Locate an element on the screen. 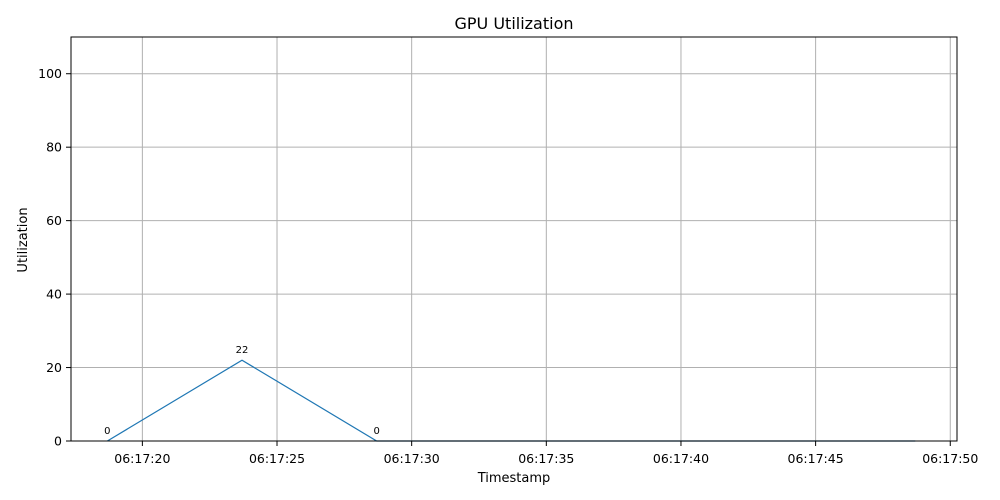 The height and width of the screenshot is (500, 1000). x-tick-label: 06:17:30 is located at coordinates (412, 458).